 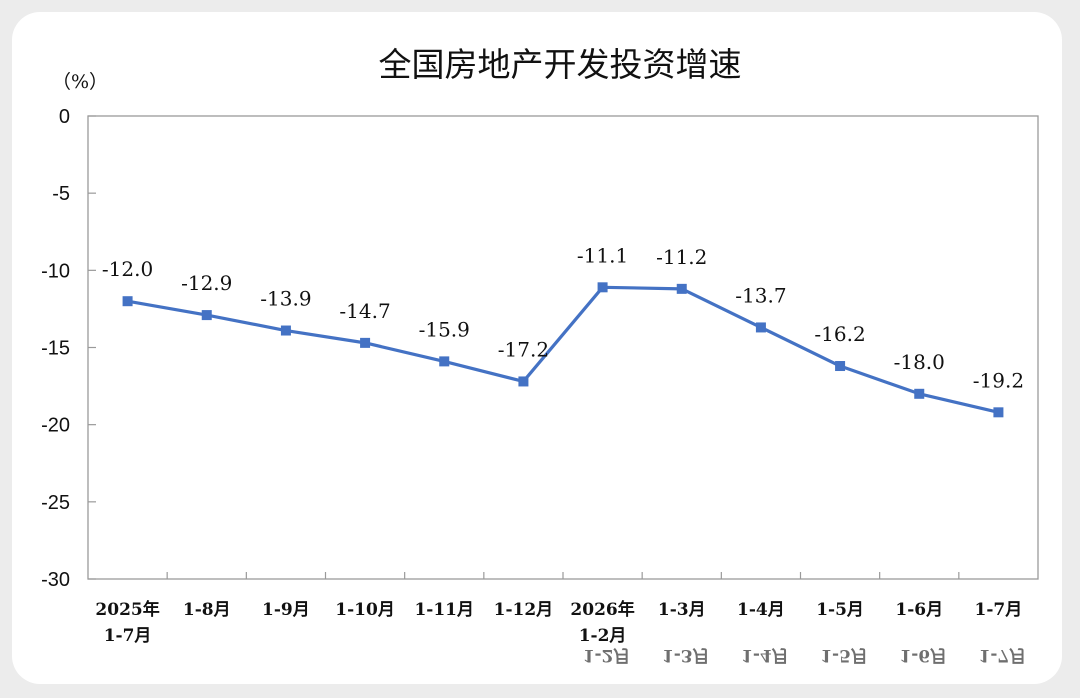 I want to click on data-label: -19.2, so click(x=998, y=380).